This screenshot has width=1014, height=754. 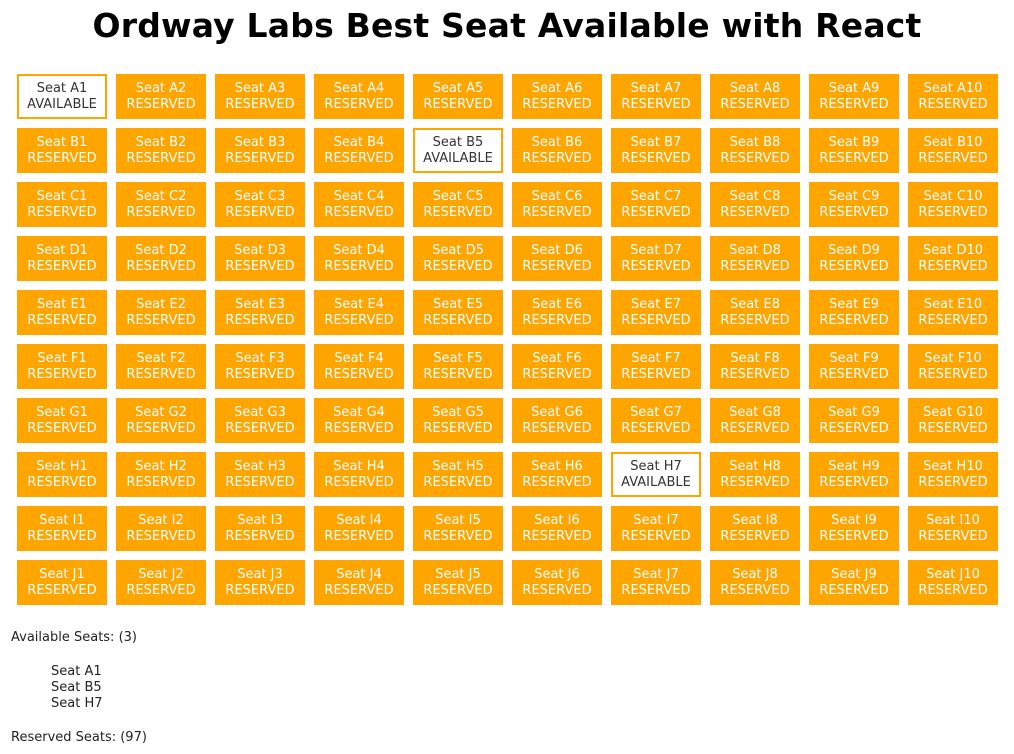 I want to click on seat-b6: Seat B6 RESERVED, so click(x=557, y=150).